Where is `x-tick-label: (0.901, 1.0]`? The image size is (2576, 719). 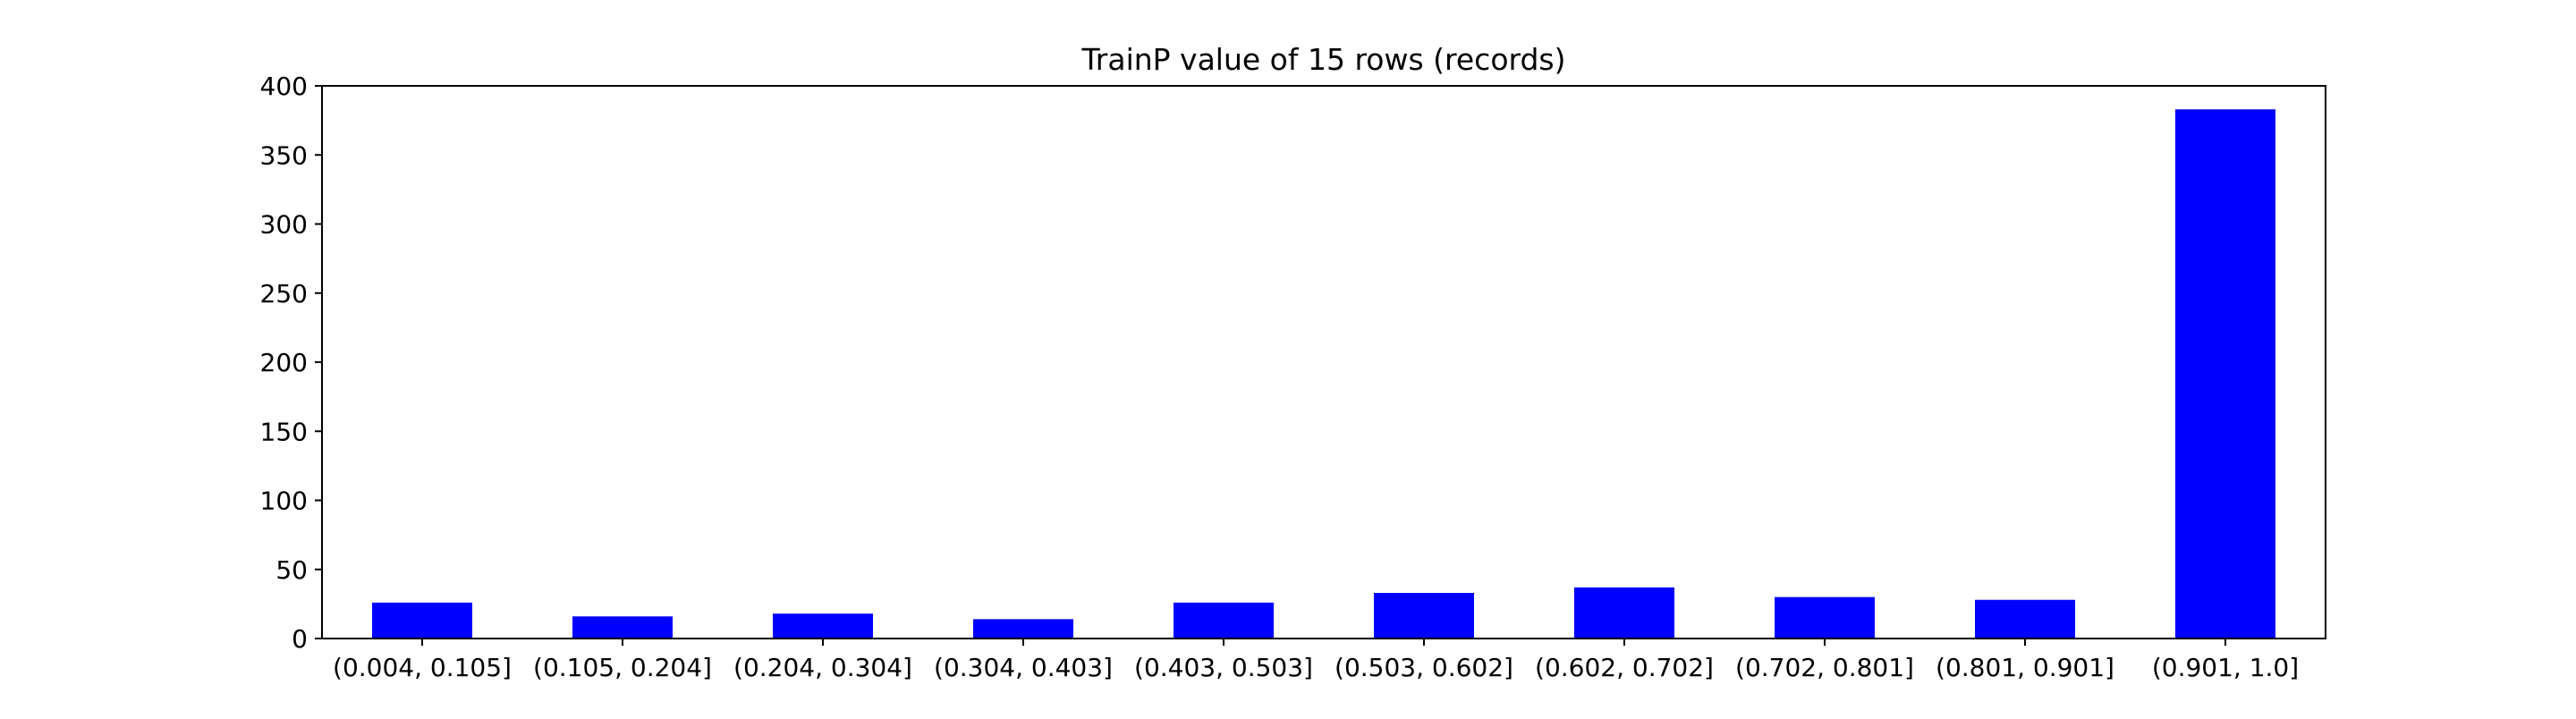
x-tick-label: (0.901, 1.0] is located at coordinates (2225, 667).